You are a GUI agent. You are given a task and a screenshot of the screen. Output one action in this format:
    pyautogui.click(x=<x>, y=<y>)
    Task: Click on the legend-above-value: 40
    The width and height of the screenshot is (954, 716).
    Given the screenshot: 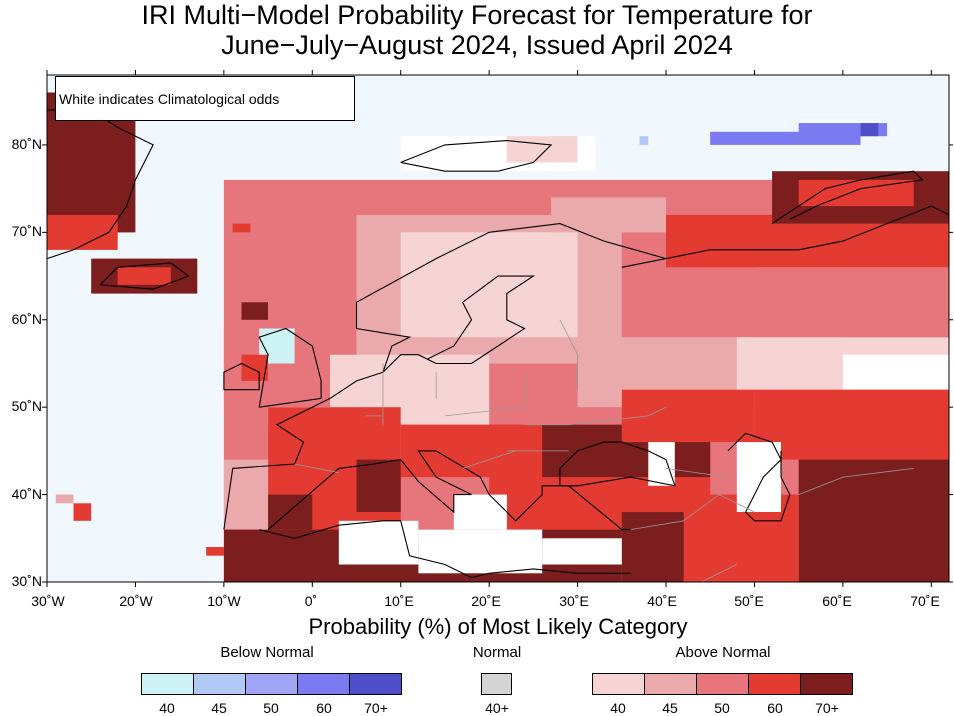 What is the action you would take?
    pyautogui.click(x=618, y=708)
    